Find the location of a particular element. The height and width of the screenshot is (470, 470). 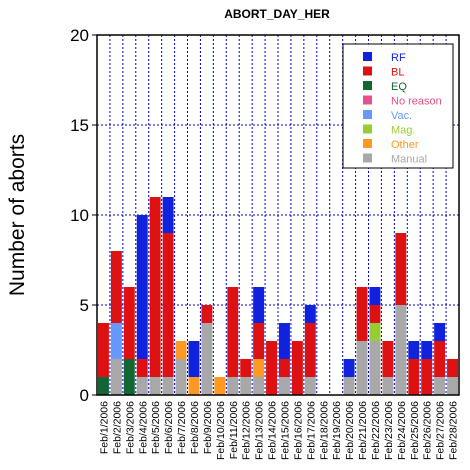

legend-box is located at coordinates (398, 106).